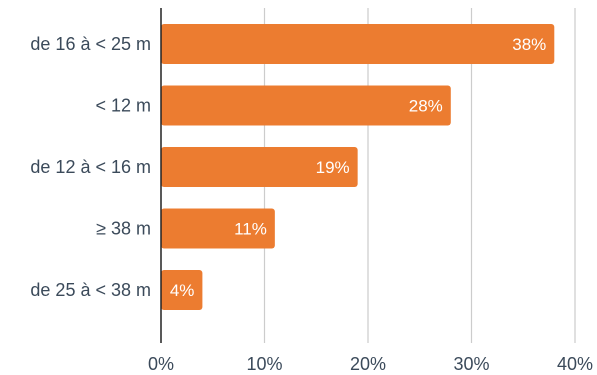 The width and height of the screenshot is (597, 375). I want to click on category-label: de 12 à < 16 m, so click(90, 167).